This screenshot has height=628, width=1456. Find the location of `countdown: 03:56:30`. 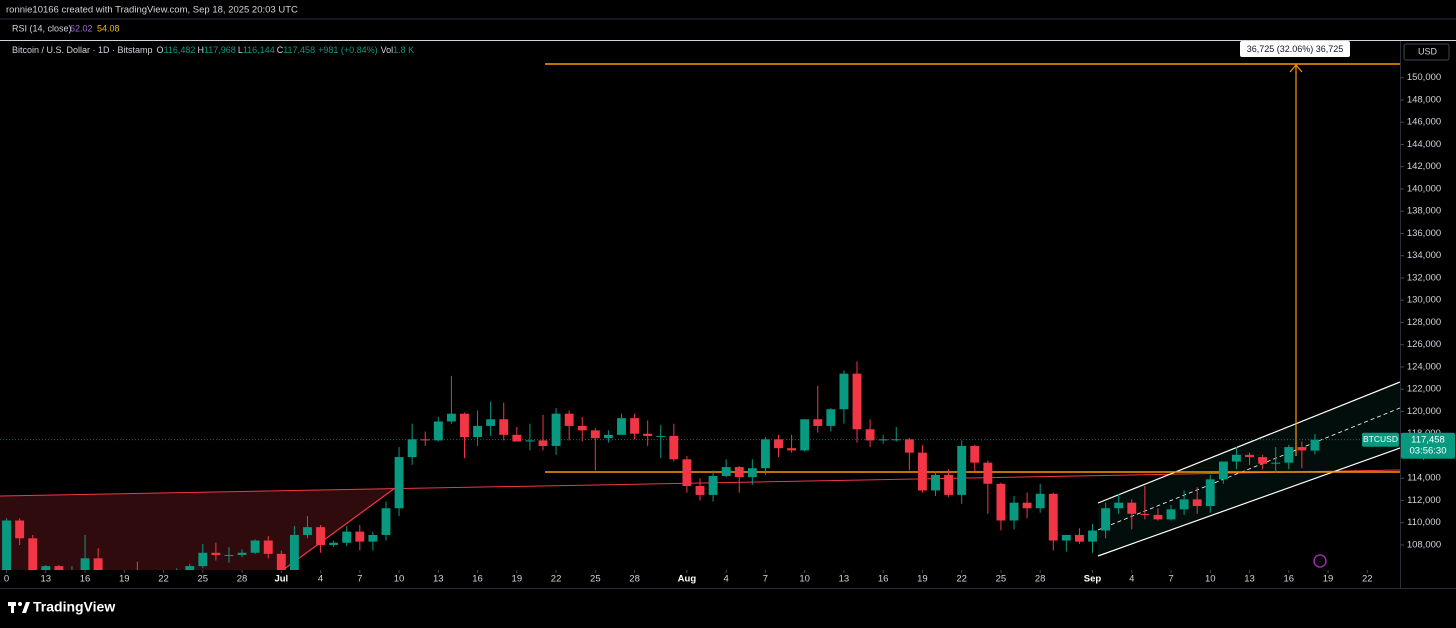

countdown: 03:56:30 is located at coordinates (1428, 450).